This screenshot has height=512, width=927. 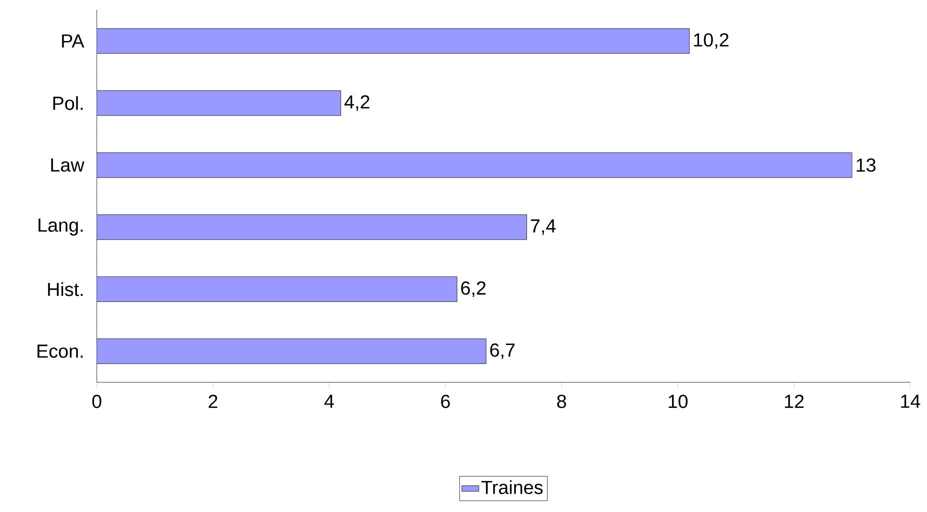 What do you see at coordinates (473, 289) in the screenshot?
I see `data-label: 6,2` at bounding box center [473, 289].